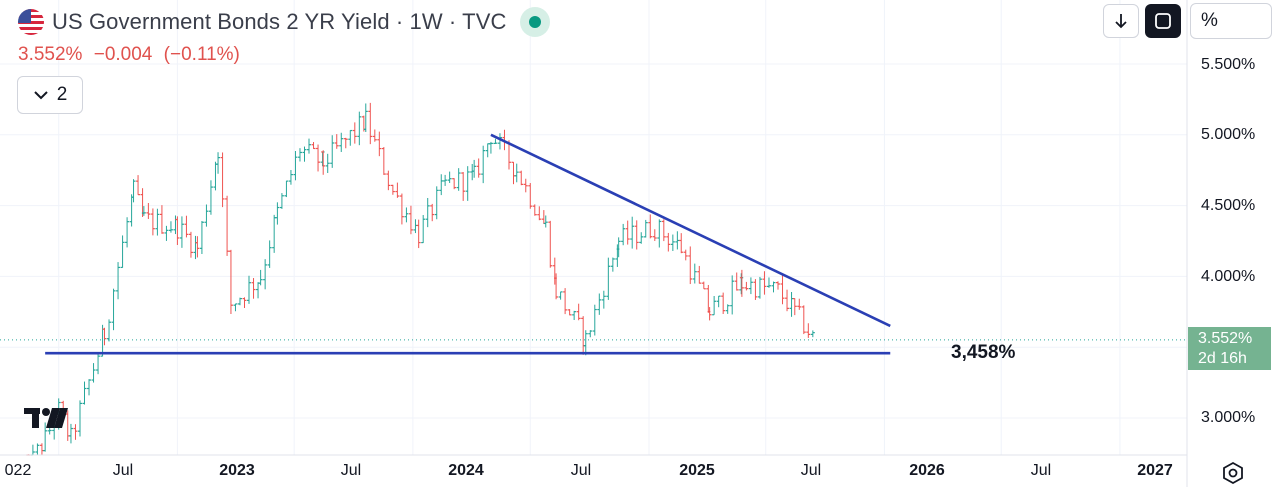 This screenshot has height=492, width=1280. I want to click on fullscreen-icon, so click(1163, 21).